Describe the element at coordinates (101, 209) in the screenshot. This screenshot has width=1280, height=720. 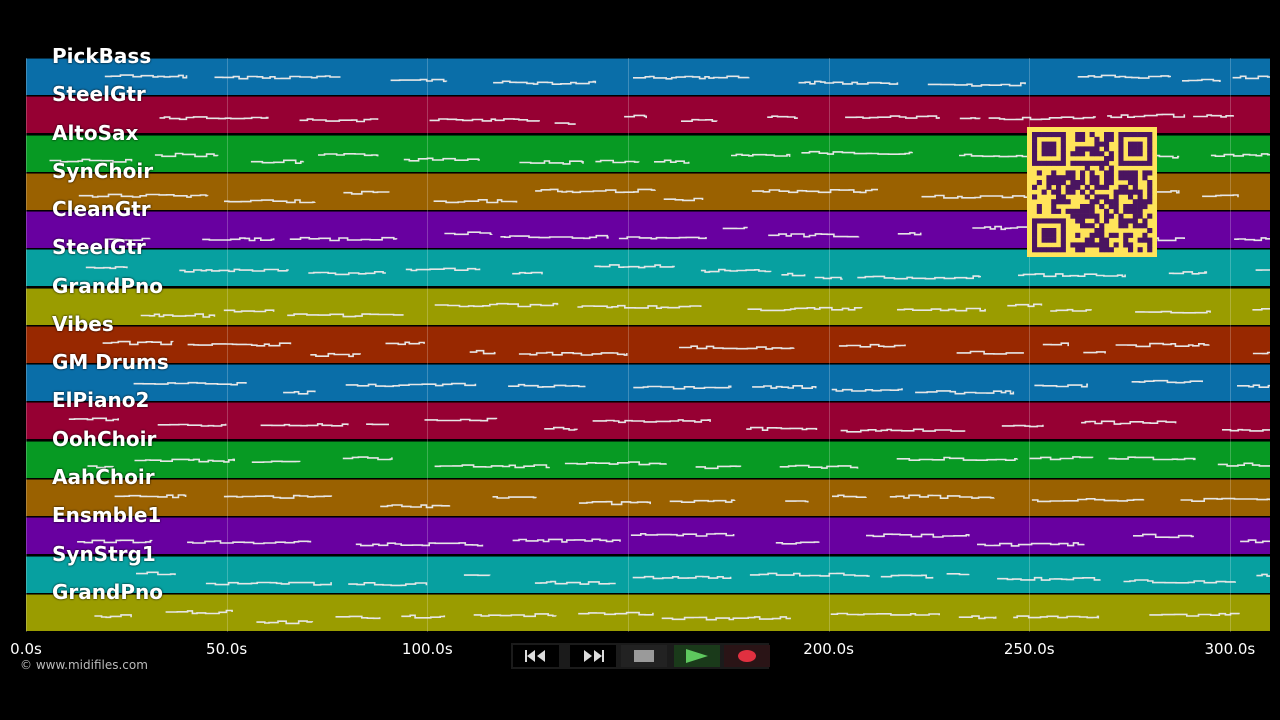
I see `track-label: CleanGtr` at that location.